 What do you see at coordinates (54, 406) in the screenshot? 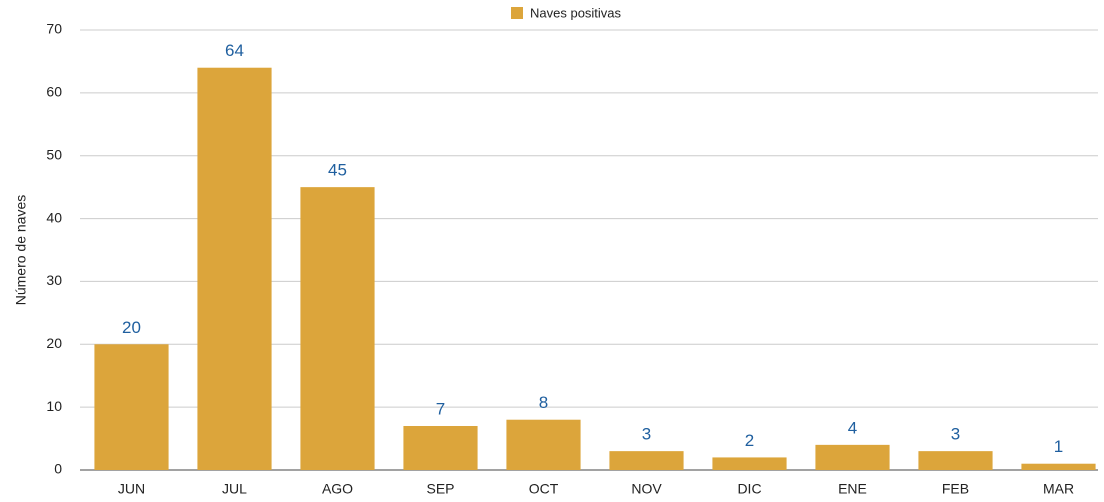
I see `y-tick-label: 10` at bounding box center [54, 406].